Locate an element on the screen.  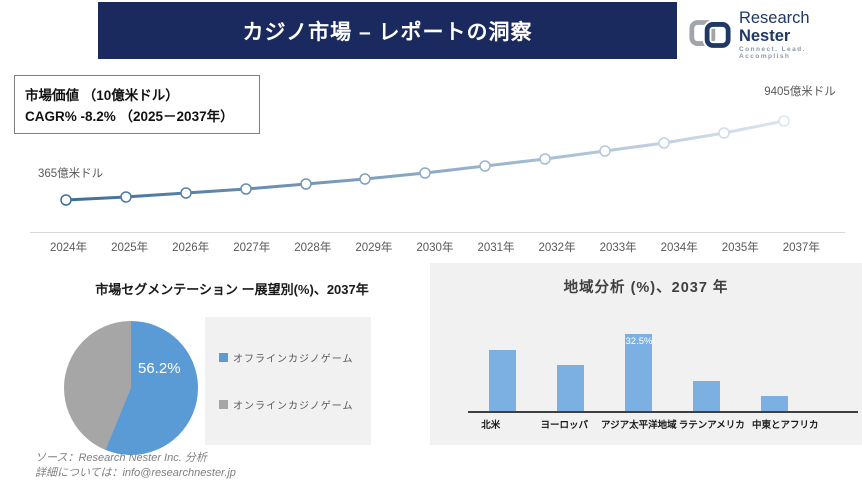
brand-name: Research Nester is located at coordinates (799, 27).